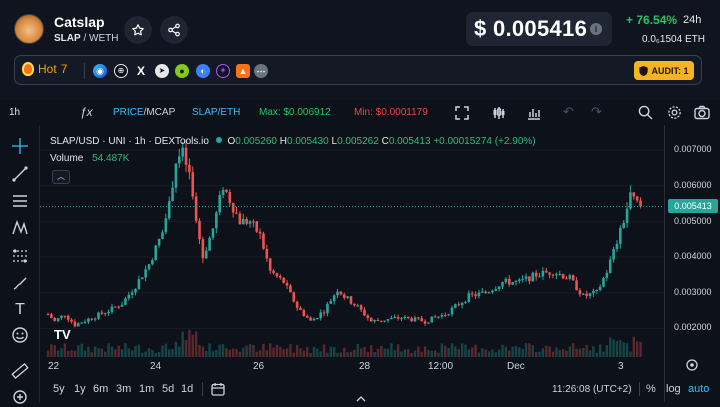 The height and width of the screenshot is (407, 720). I want to click on percent-toggle: %, so click(651, 389).